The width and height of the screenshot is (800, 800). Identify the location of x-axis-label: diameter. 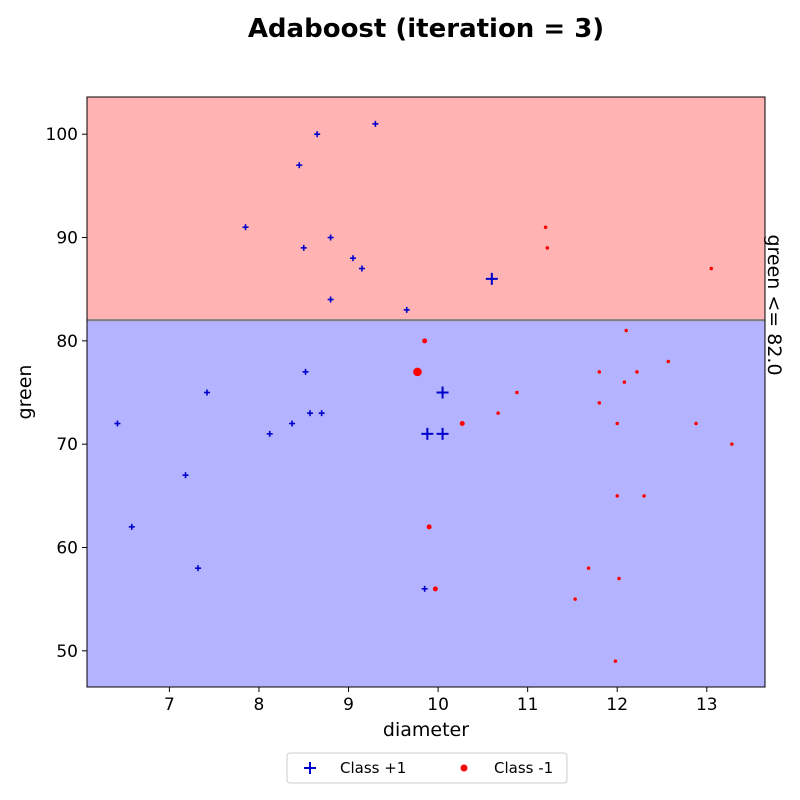
(426, 730).